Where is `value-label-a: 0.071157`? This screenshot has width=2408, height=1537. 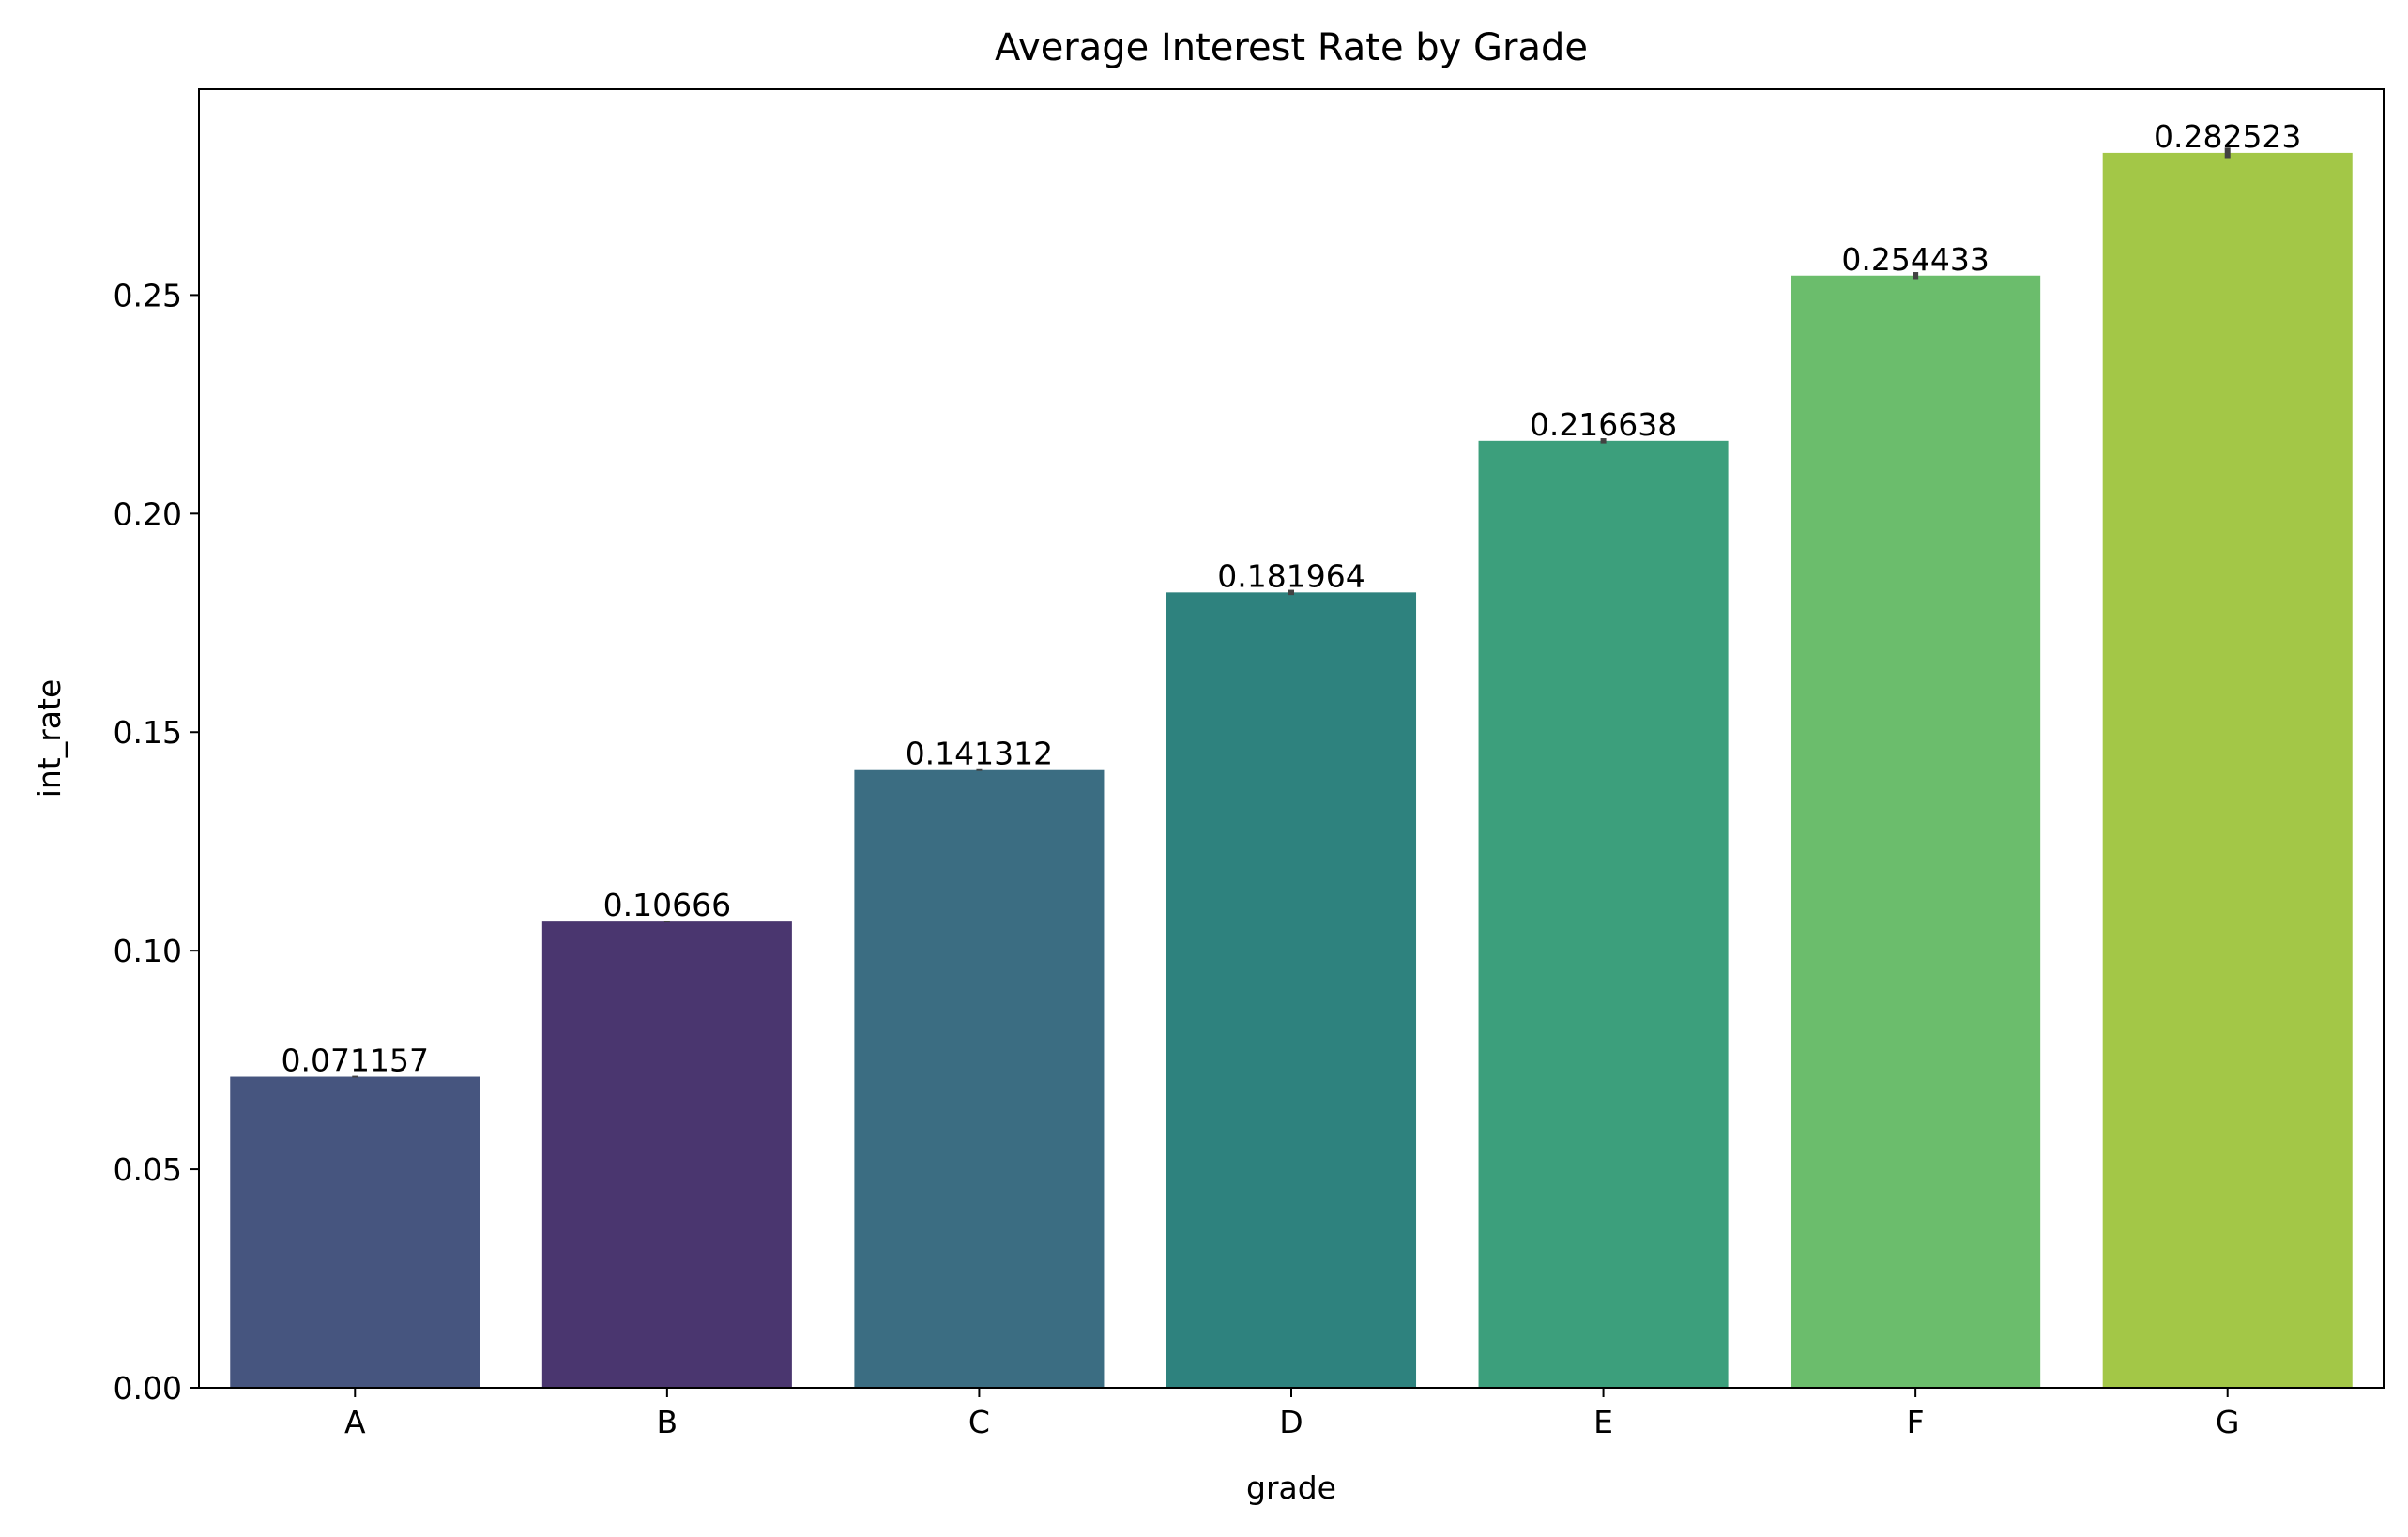
value-label-a: 0.071157 is located at coordinates (355, 1060).